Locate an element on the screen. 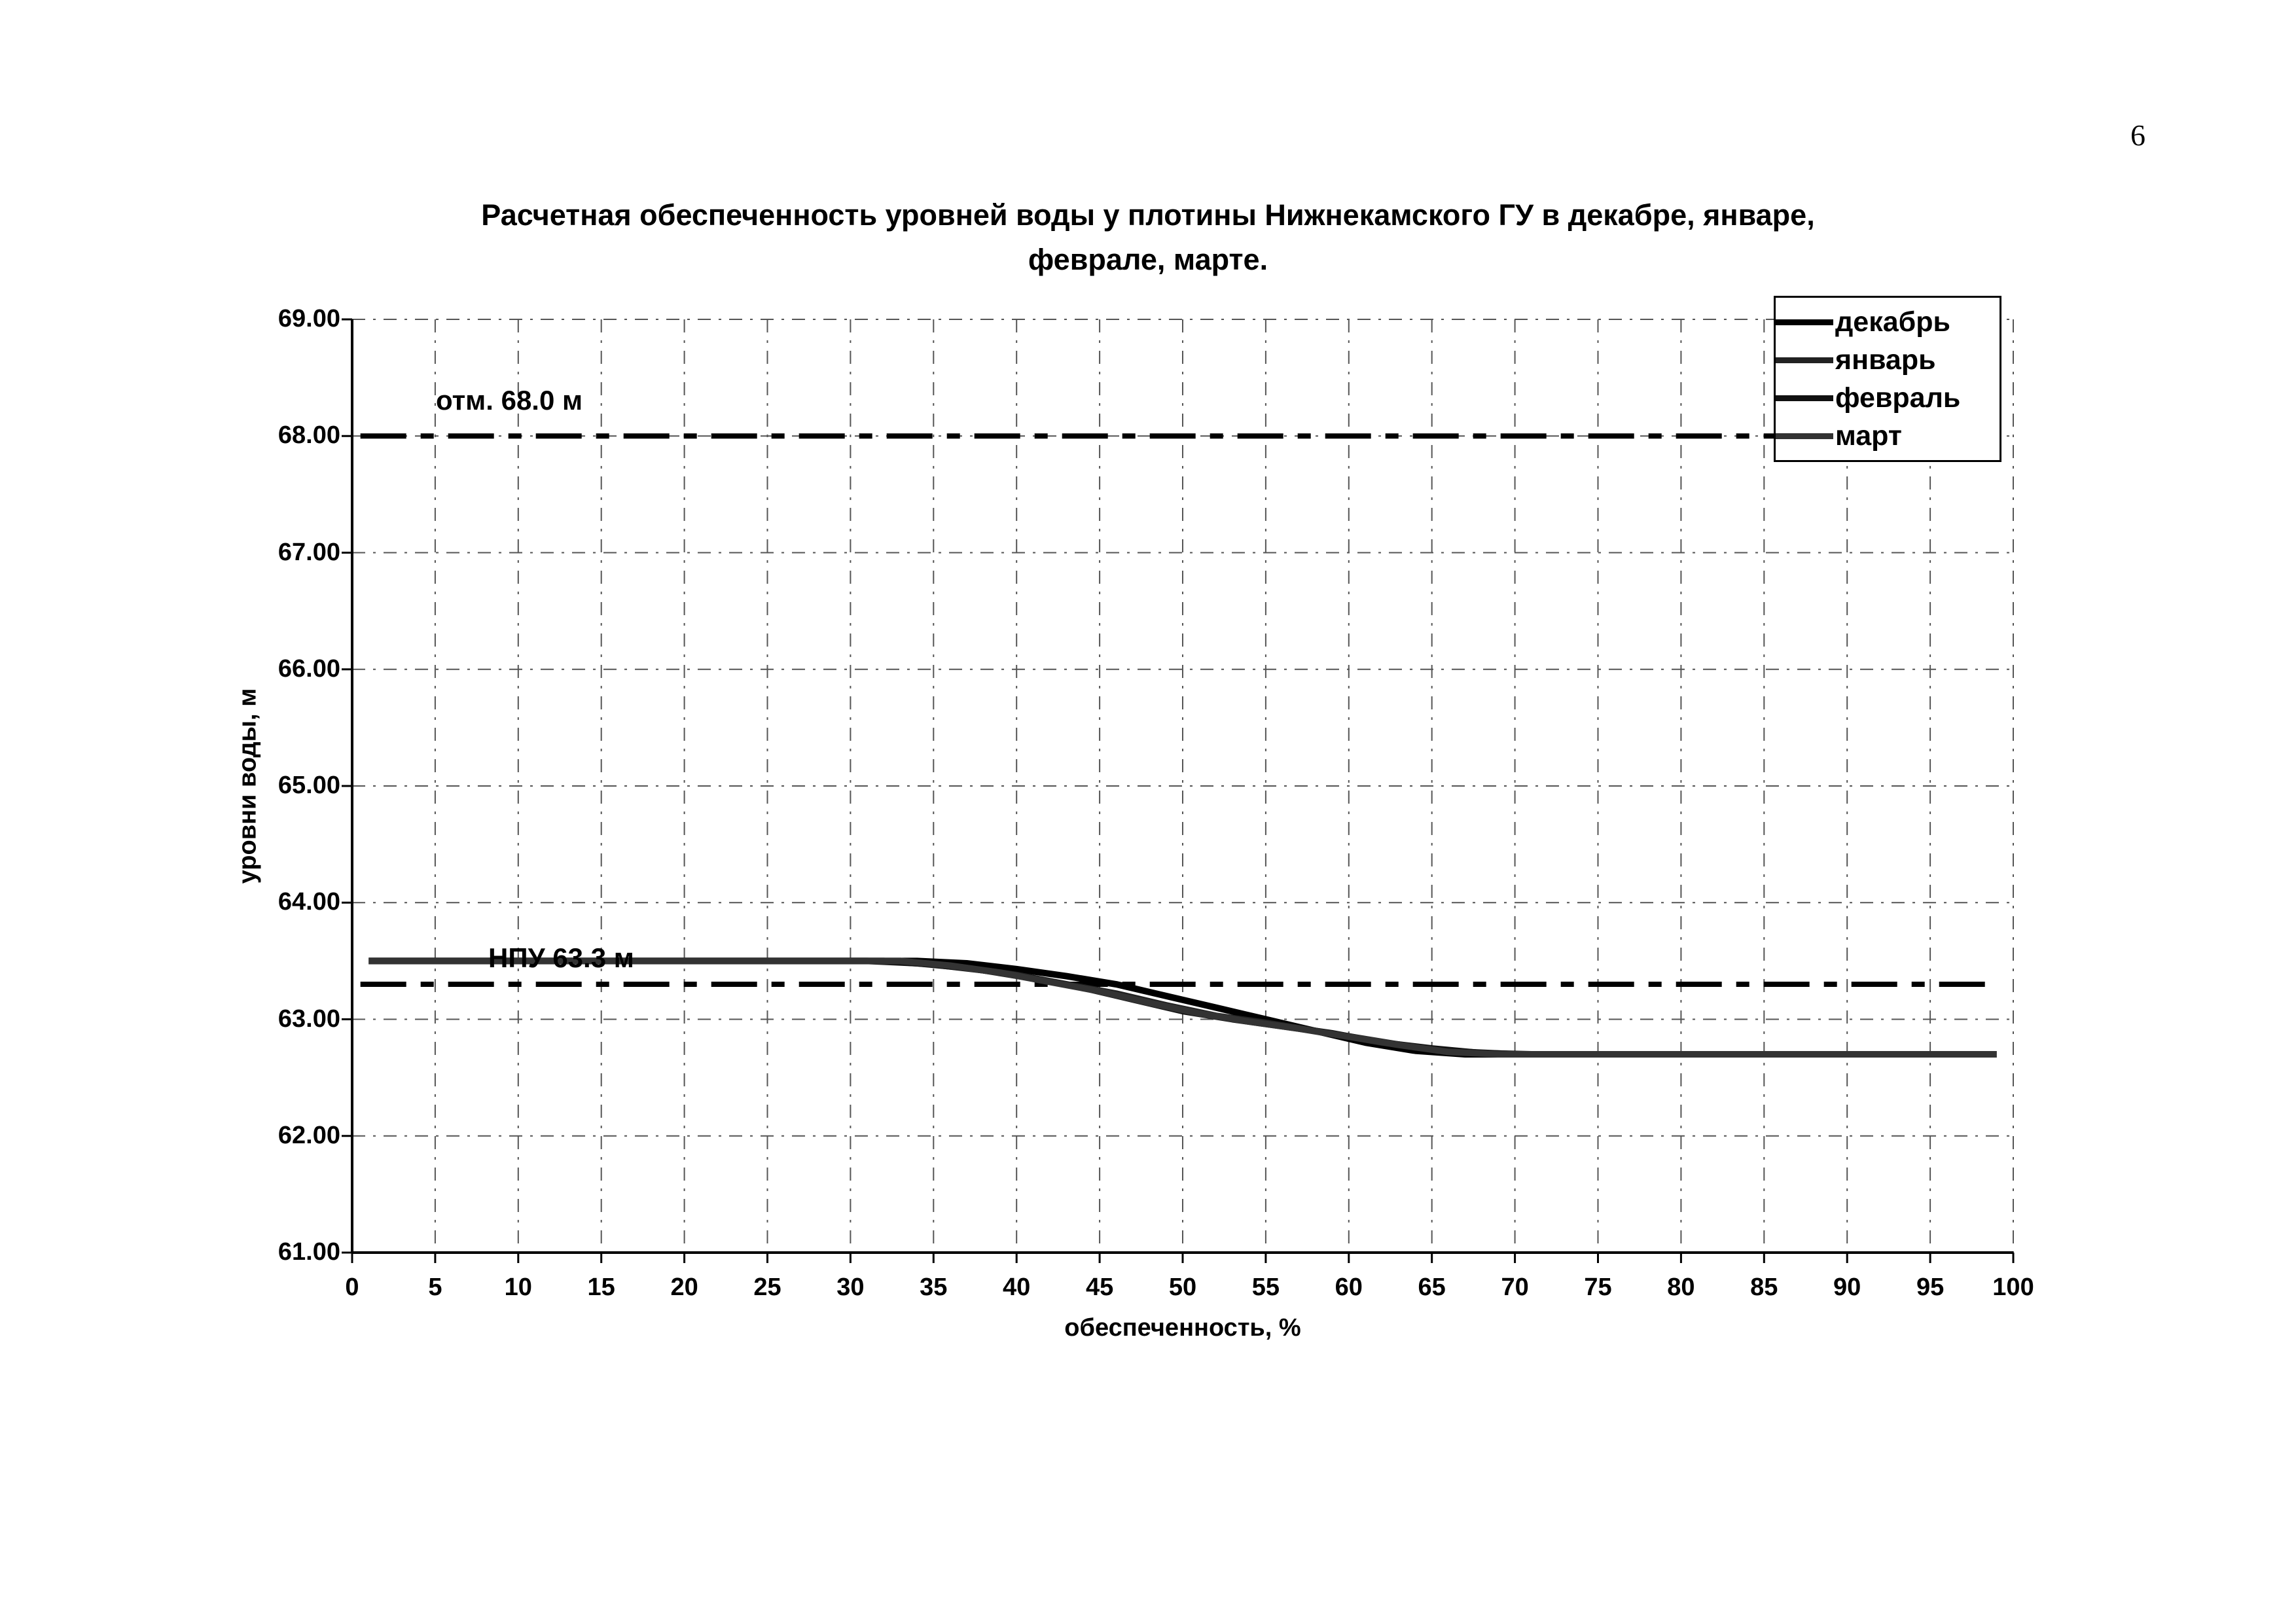 The image size is (2296, 1623). legend-item-4: март is located at coordinates (1888, 436).